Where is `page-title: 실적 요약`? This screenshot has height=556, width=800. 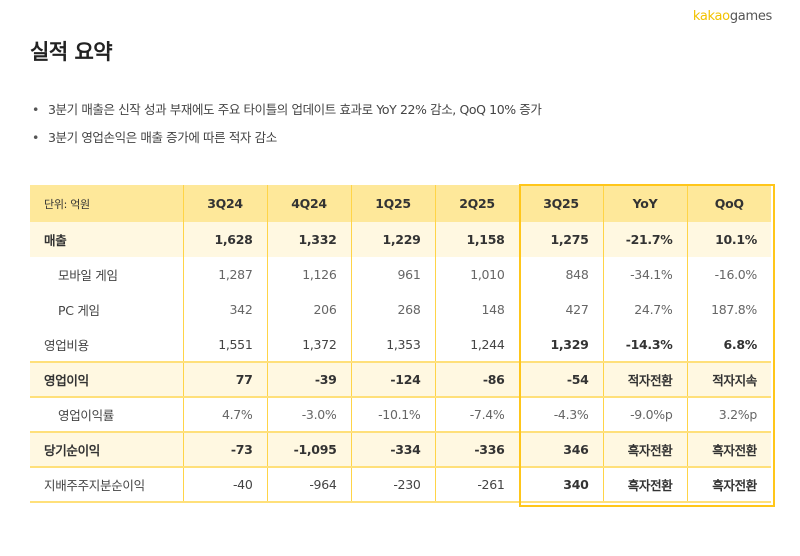 page-title: 실적 요약 is located at coordinates (71, 52).